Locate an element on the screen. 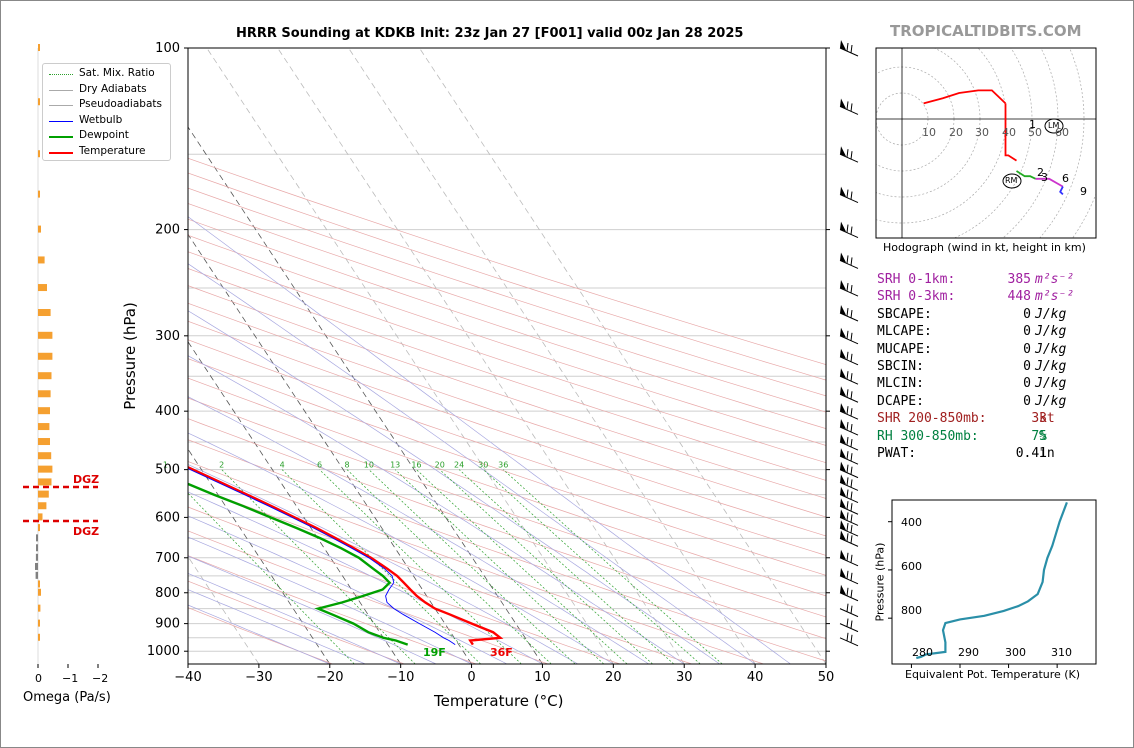  stat-row: SBCAPE: 0 J/kg is located at coordinates (992, 315).